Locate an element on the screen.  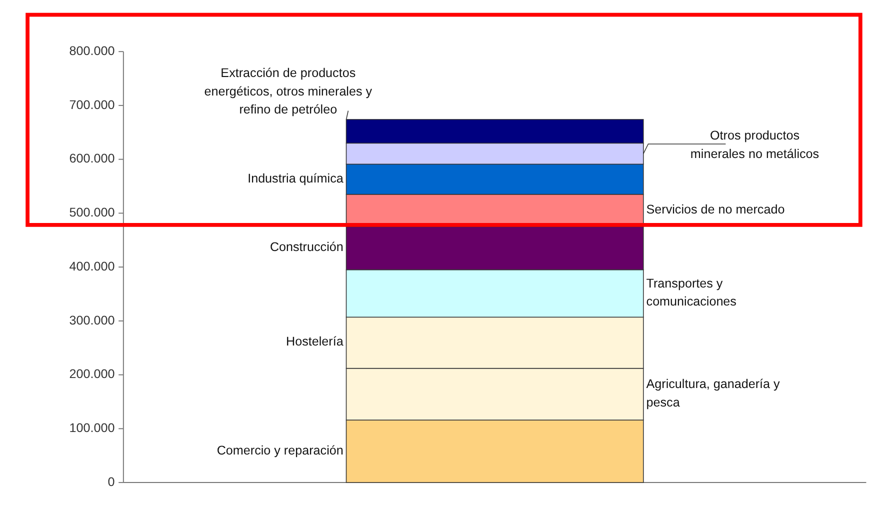
series-label: Agricultura, ganadería y pesca is located at coordinates (713, 393).